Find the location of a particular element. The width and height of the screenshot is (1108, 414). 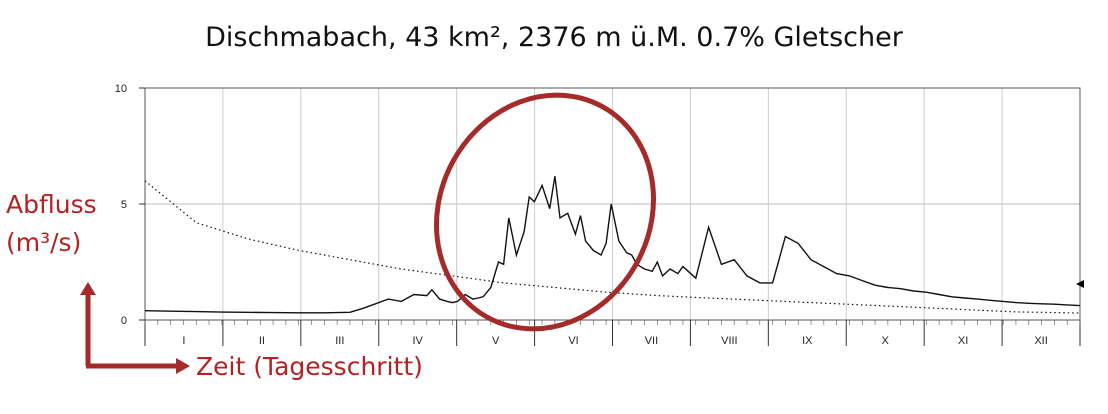

x-axis-label: Zeit (Tagesschritt) is located at coordinates (309, 366).